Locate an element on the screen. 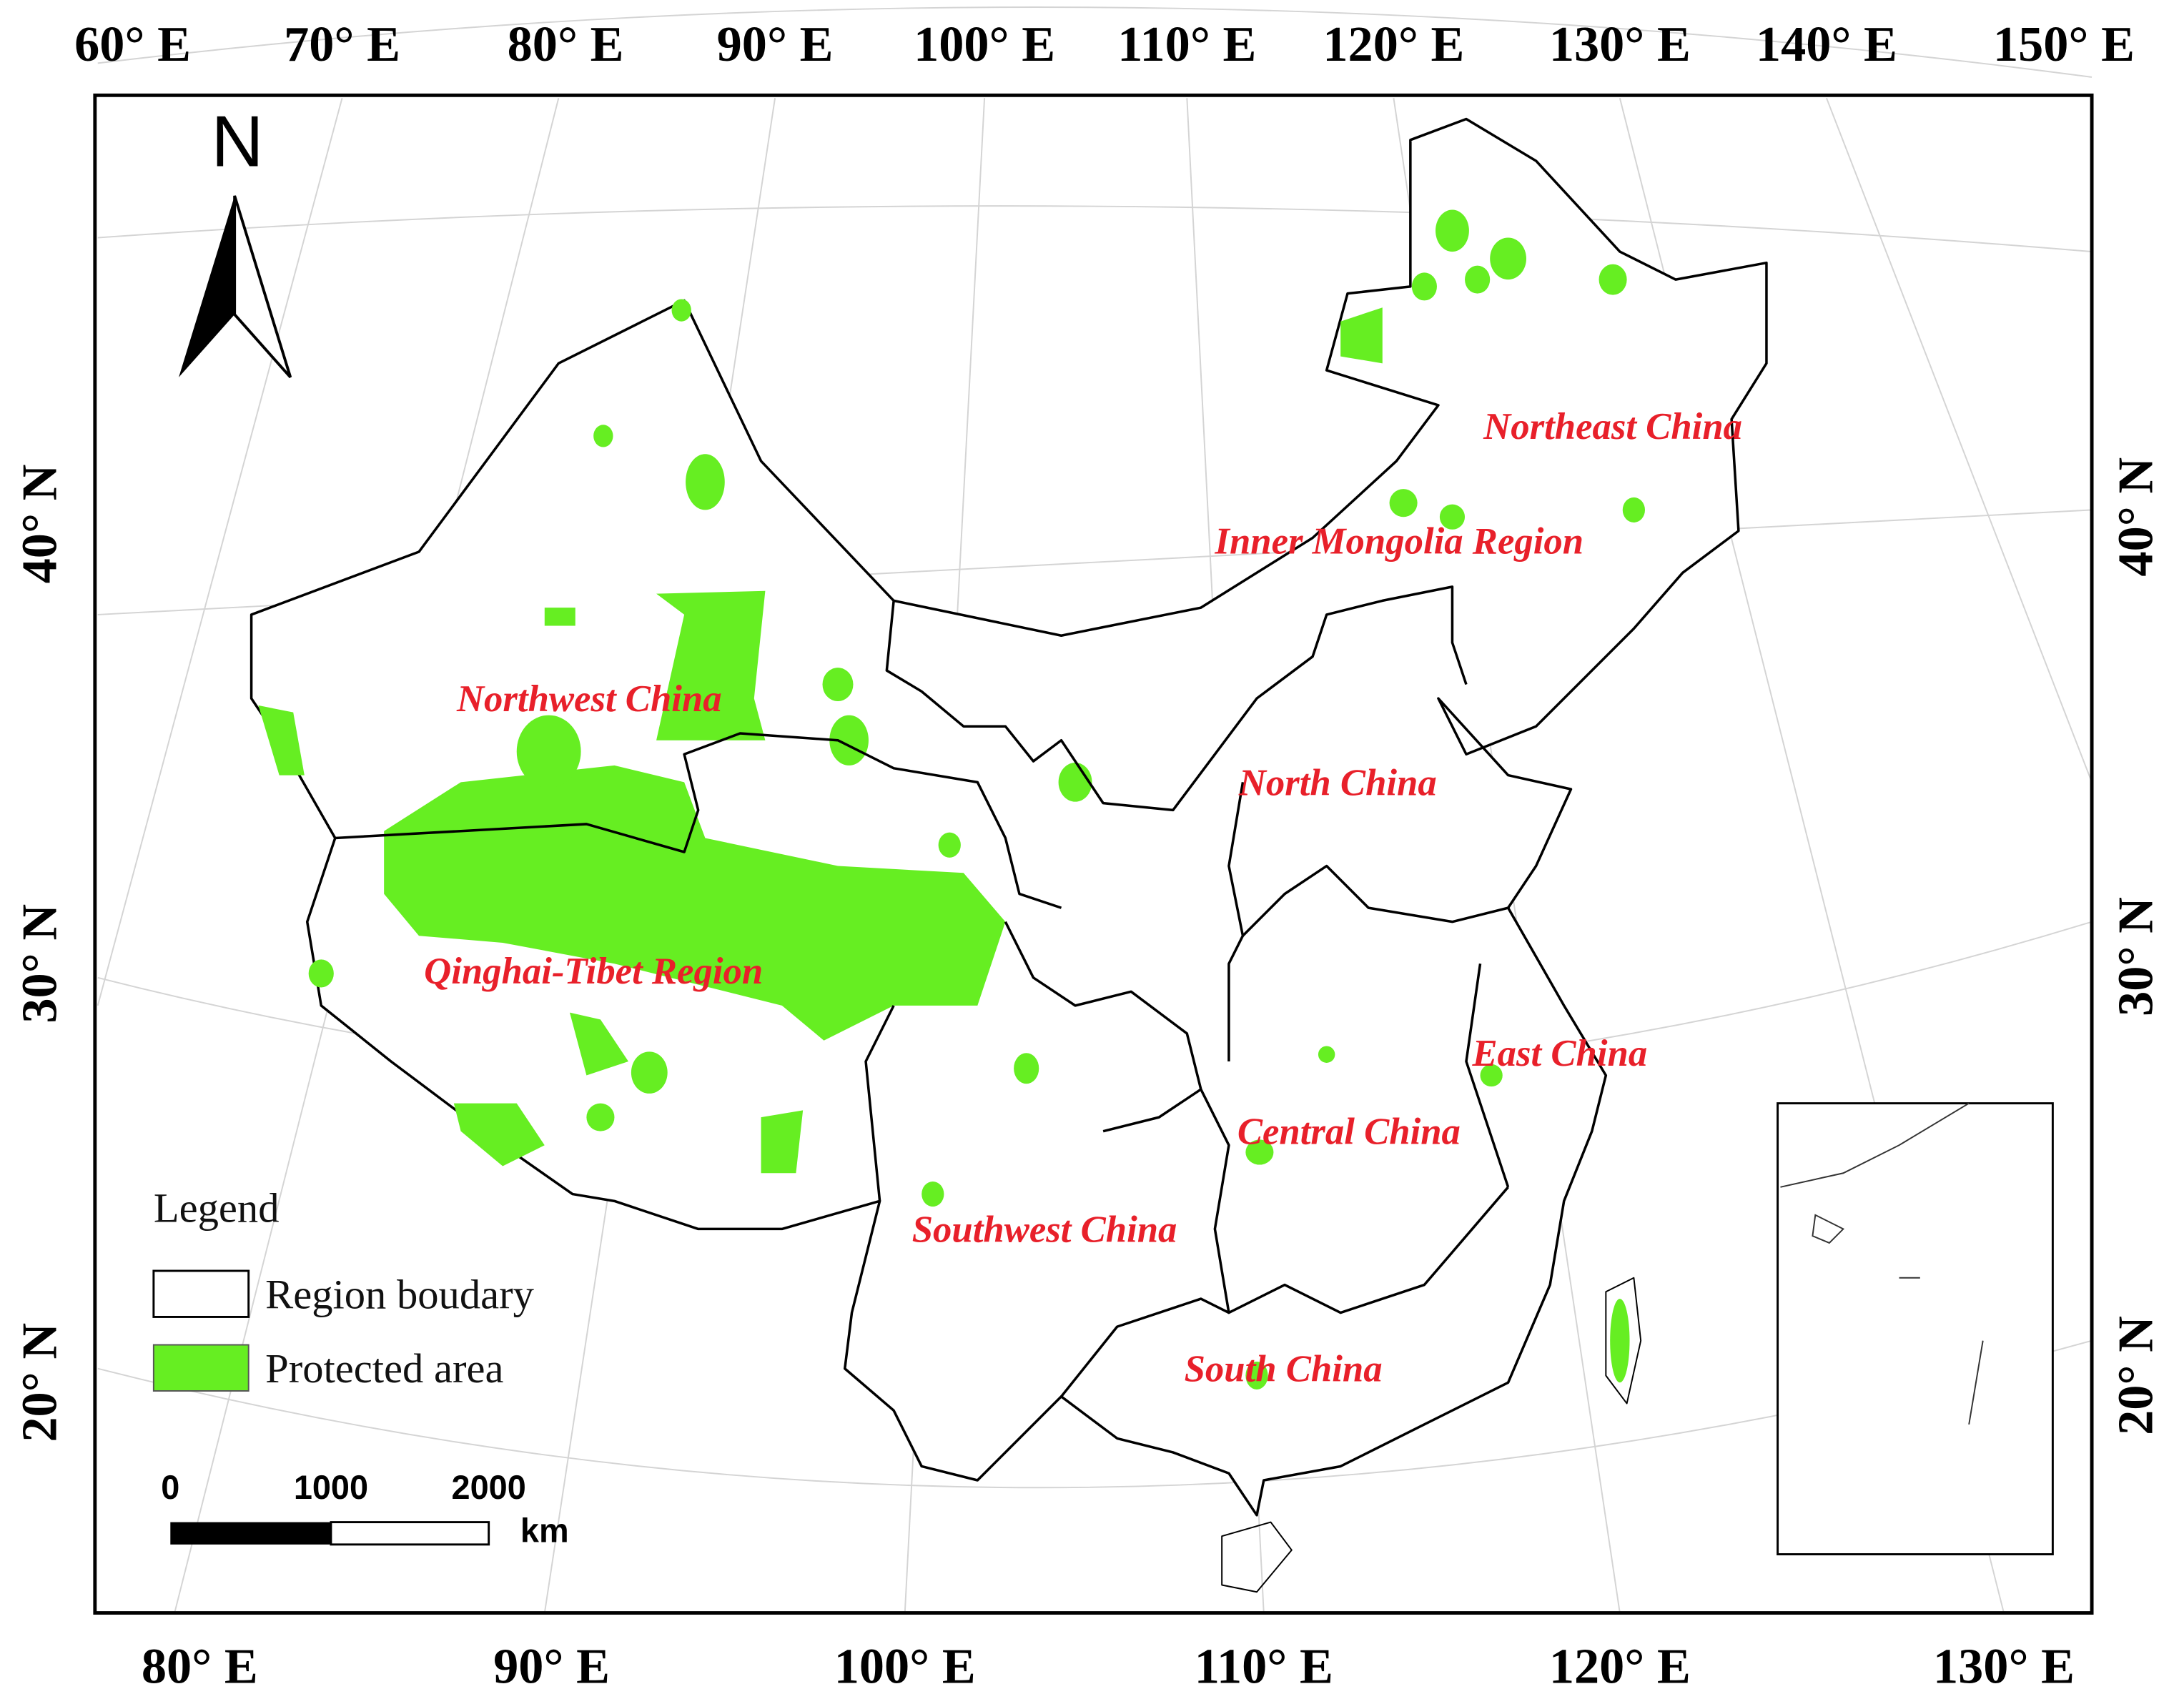 This screenshot has width=2184, height=1704. region-label: Central China is located at coordinates (1349, 1132).